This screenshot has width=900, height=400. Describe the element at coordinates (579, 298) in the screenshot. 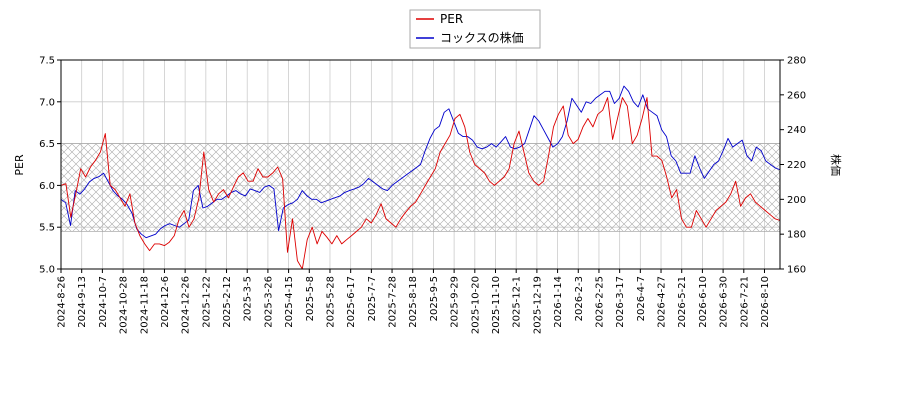

I see `x-tick-label: 2026-2-3` at that location.